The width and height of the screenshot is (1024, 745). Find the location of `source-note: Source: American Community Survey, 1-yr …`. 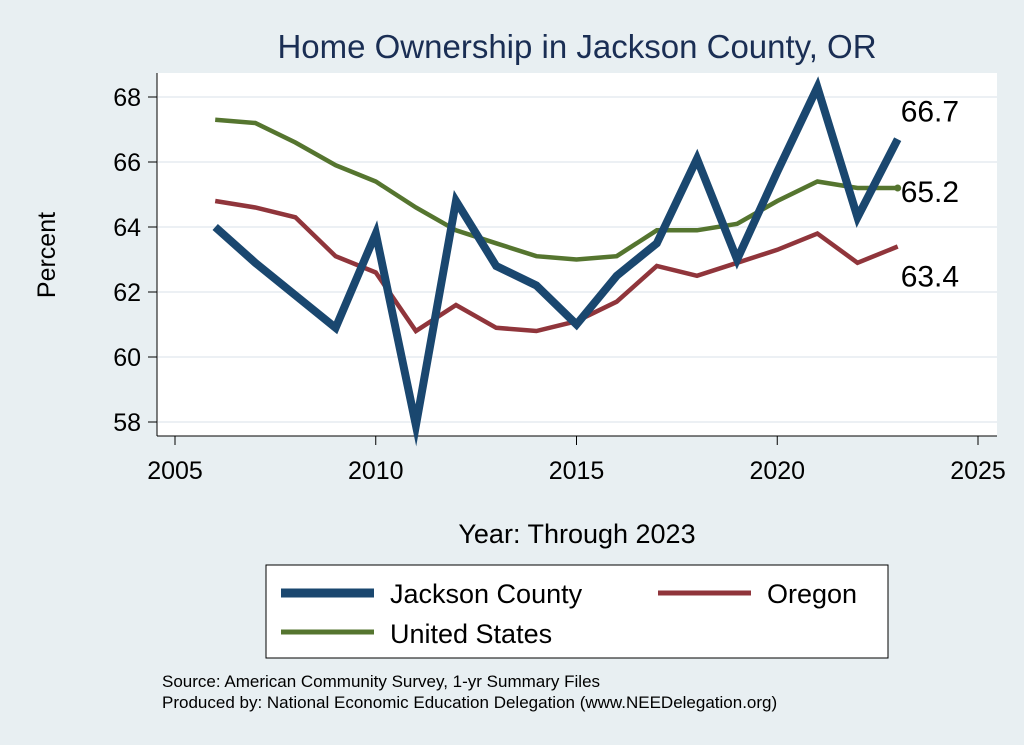

source-note: Source: American Community Survey, 1-yr … is located at coordinates (381, 681).